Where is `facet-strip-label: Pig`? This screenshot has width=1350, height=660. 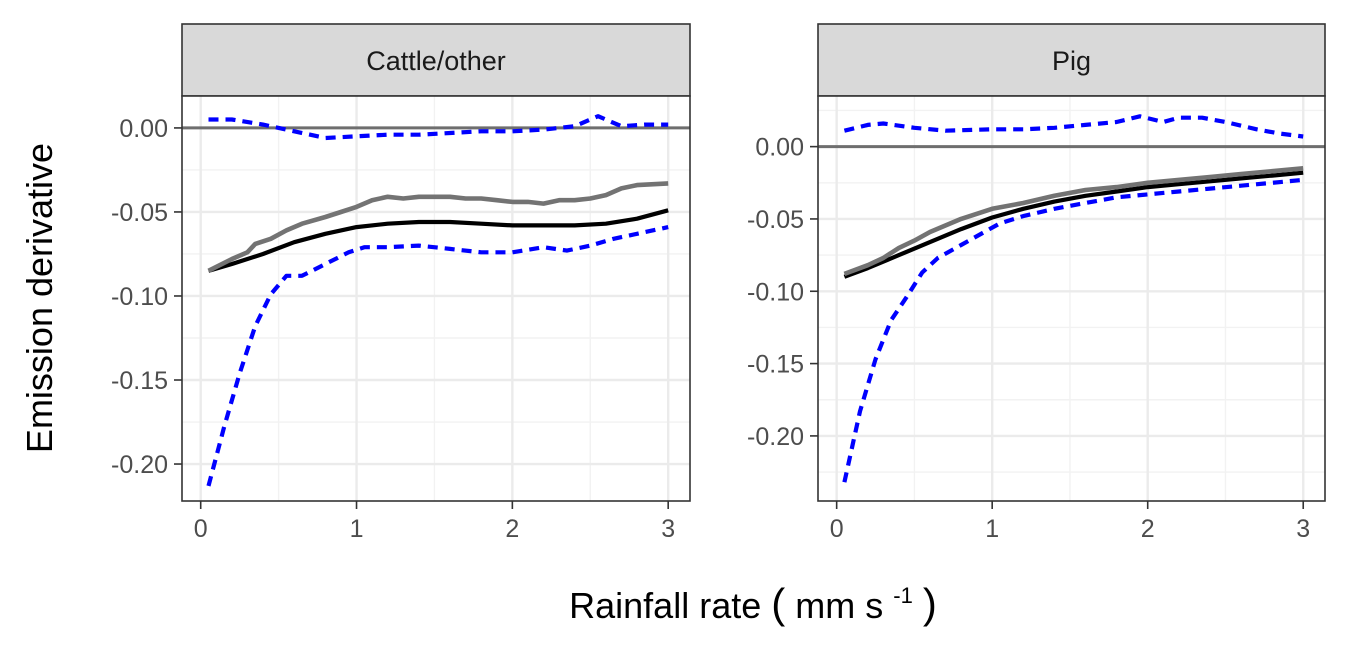
facet-strip-label: Pig is located at coordinates (1071, 61).